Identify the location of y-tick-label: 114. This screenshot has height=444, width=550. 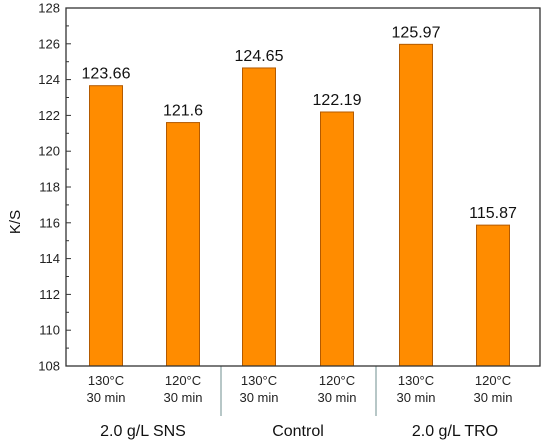
(49, 258).